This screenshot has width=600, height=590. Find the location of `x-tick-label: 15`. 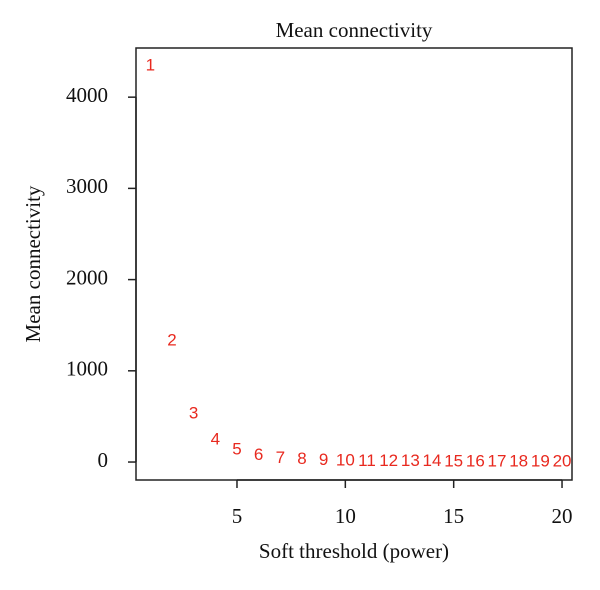

x-tick-label: 15 is located at coordinates (453, 516).